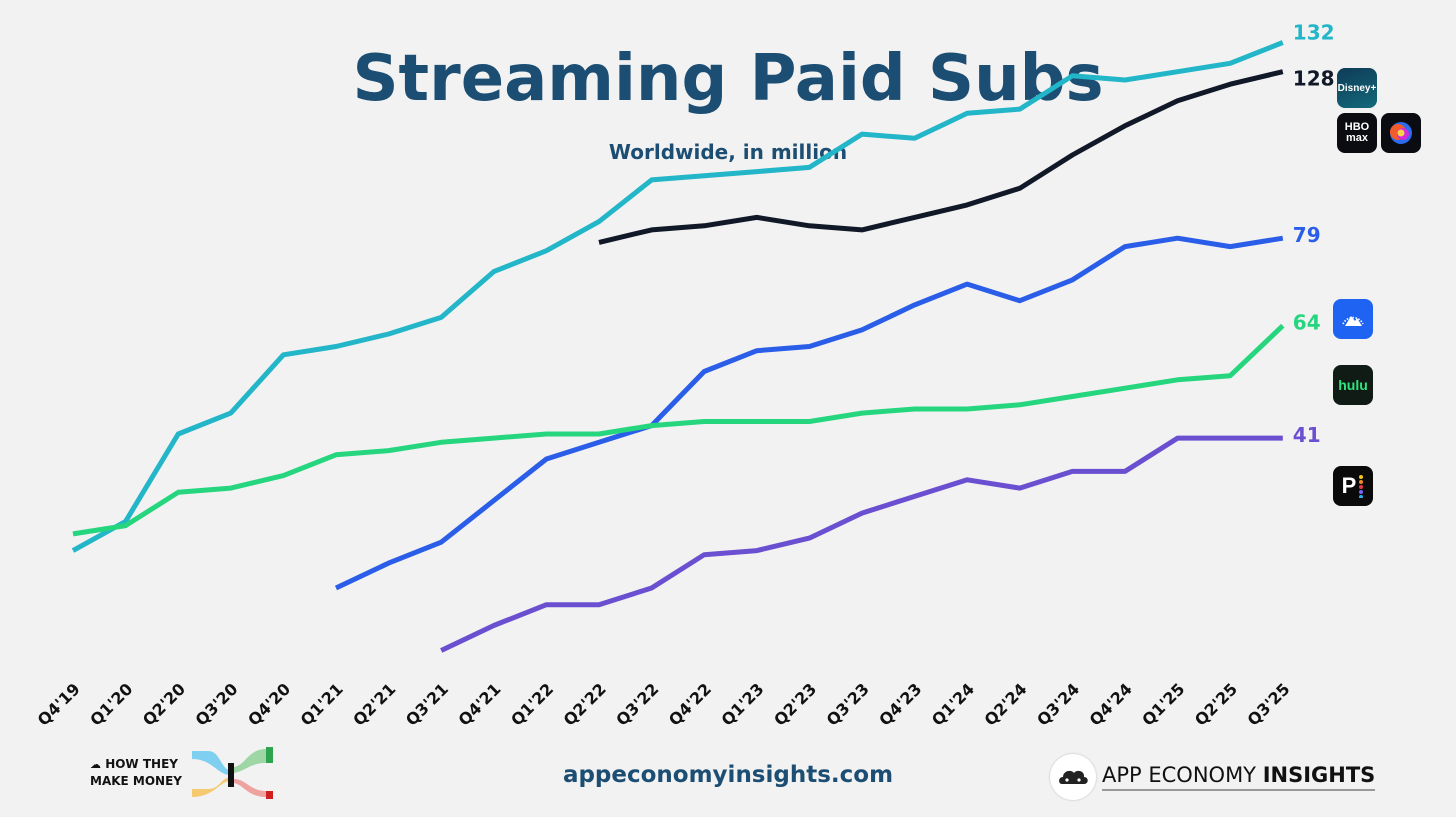 The image size is (1456, 817). What do you see at coordinates (637, 704) in the screenshot?
I see `x-tick-label: Q3'22` at bounding box center [637, 704].